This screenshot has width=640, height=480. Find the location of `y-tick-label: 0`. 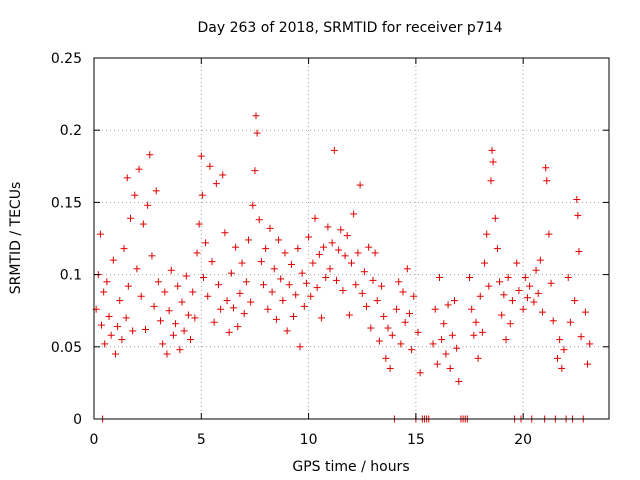

y-tick-label: 0 is located at coordinates (77, 420).